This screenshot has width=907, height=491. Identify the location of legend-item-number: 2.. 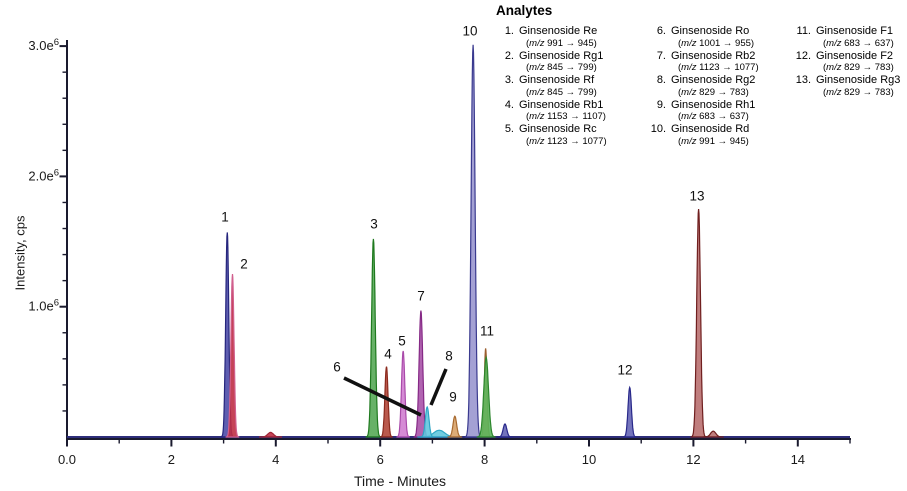
(509, 55).